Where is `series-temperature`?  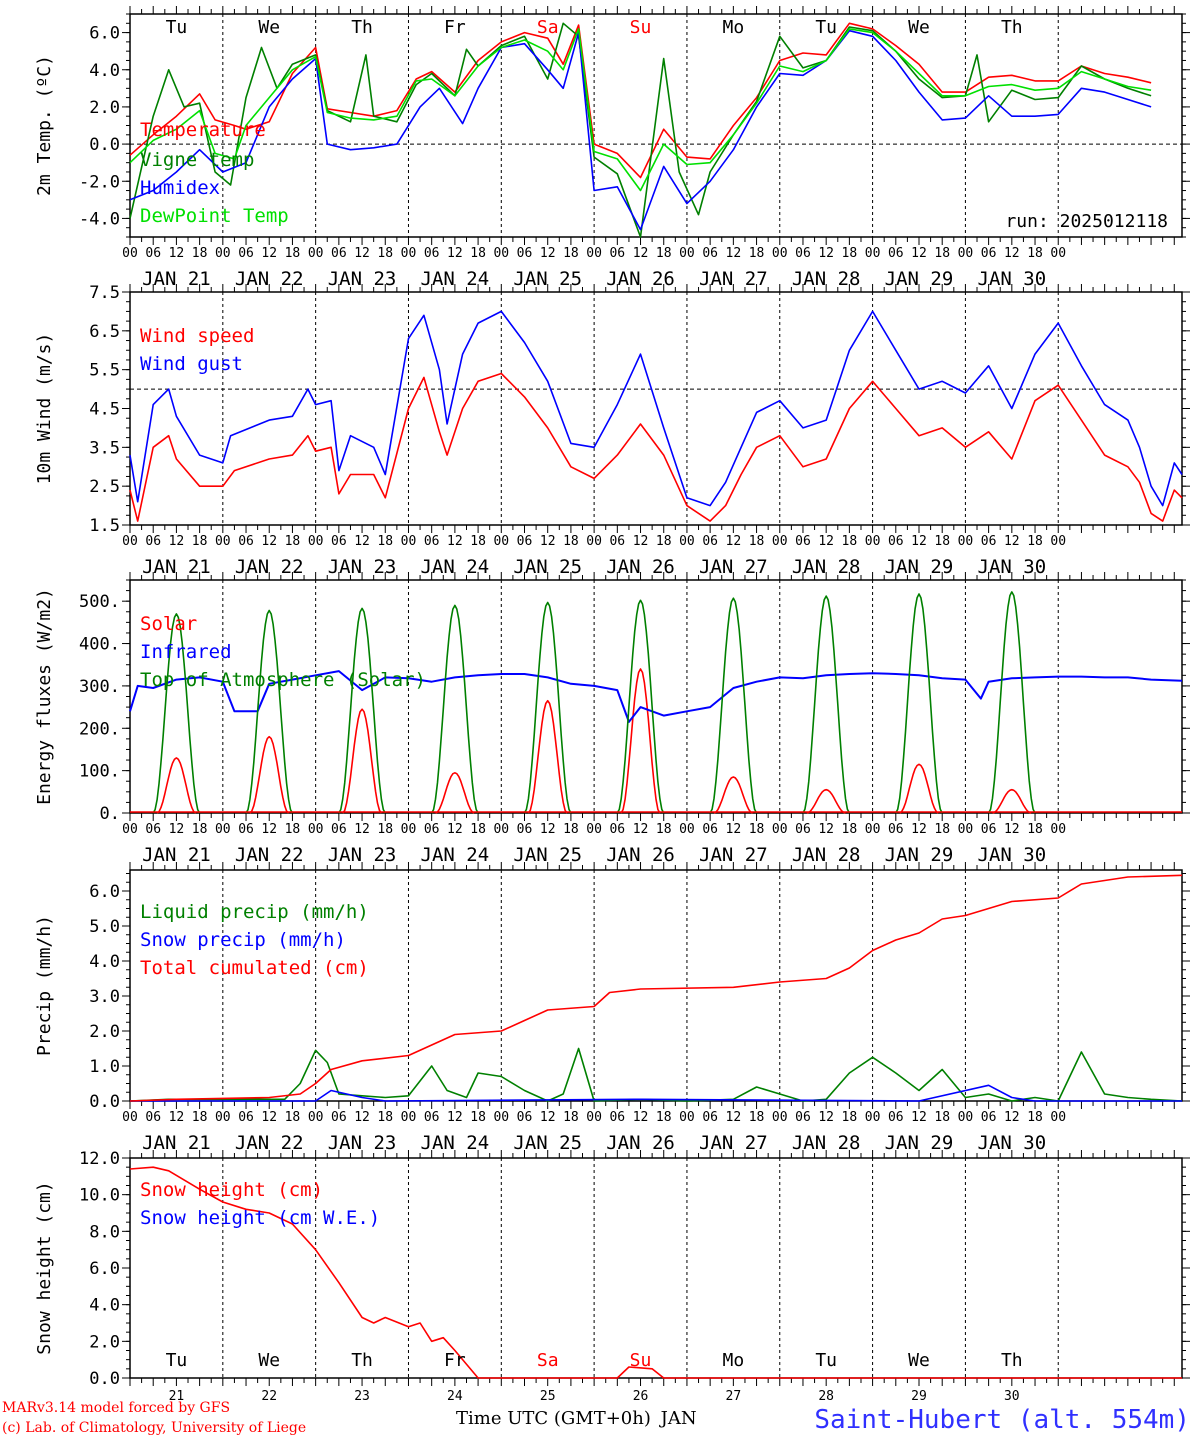 series-temperature is located at coordinates (640, 100).